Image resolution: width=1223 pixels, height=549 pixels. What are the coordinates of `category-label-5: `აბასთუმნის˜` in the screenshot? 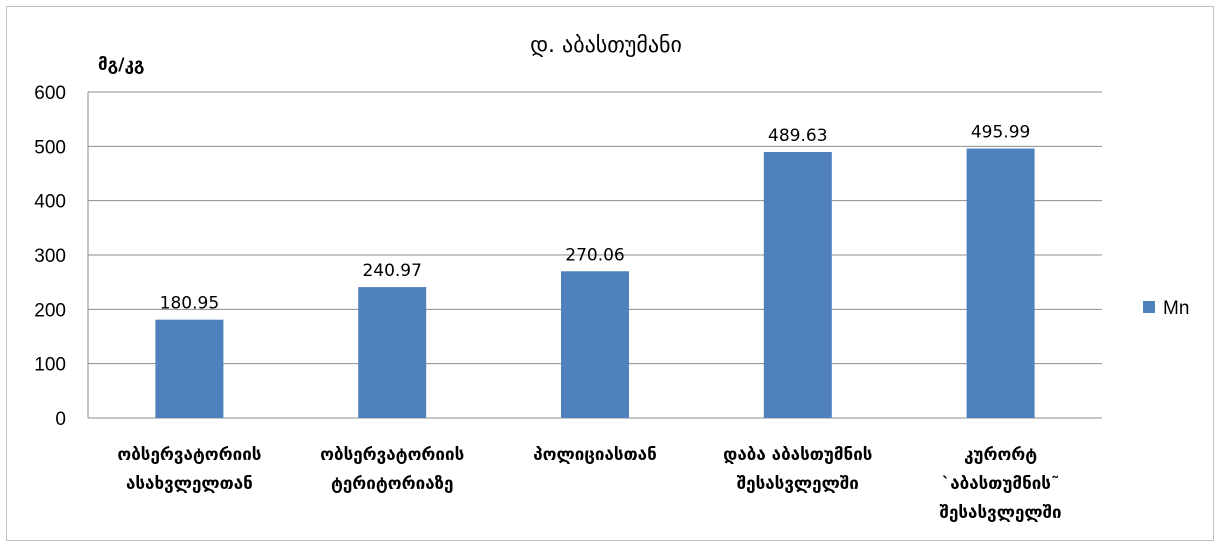 It's located at (1001, 484).